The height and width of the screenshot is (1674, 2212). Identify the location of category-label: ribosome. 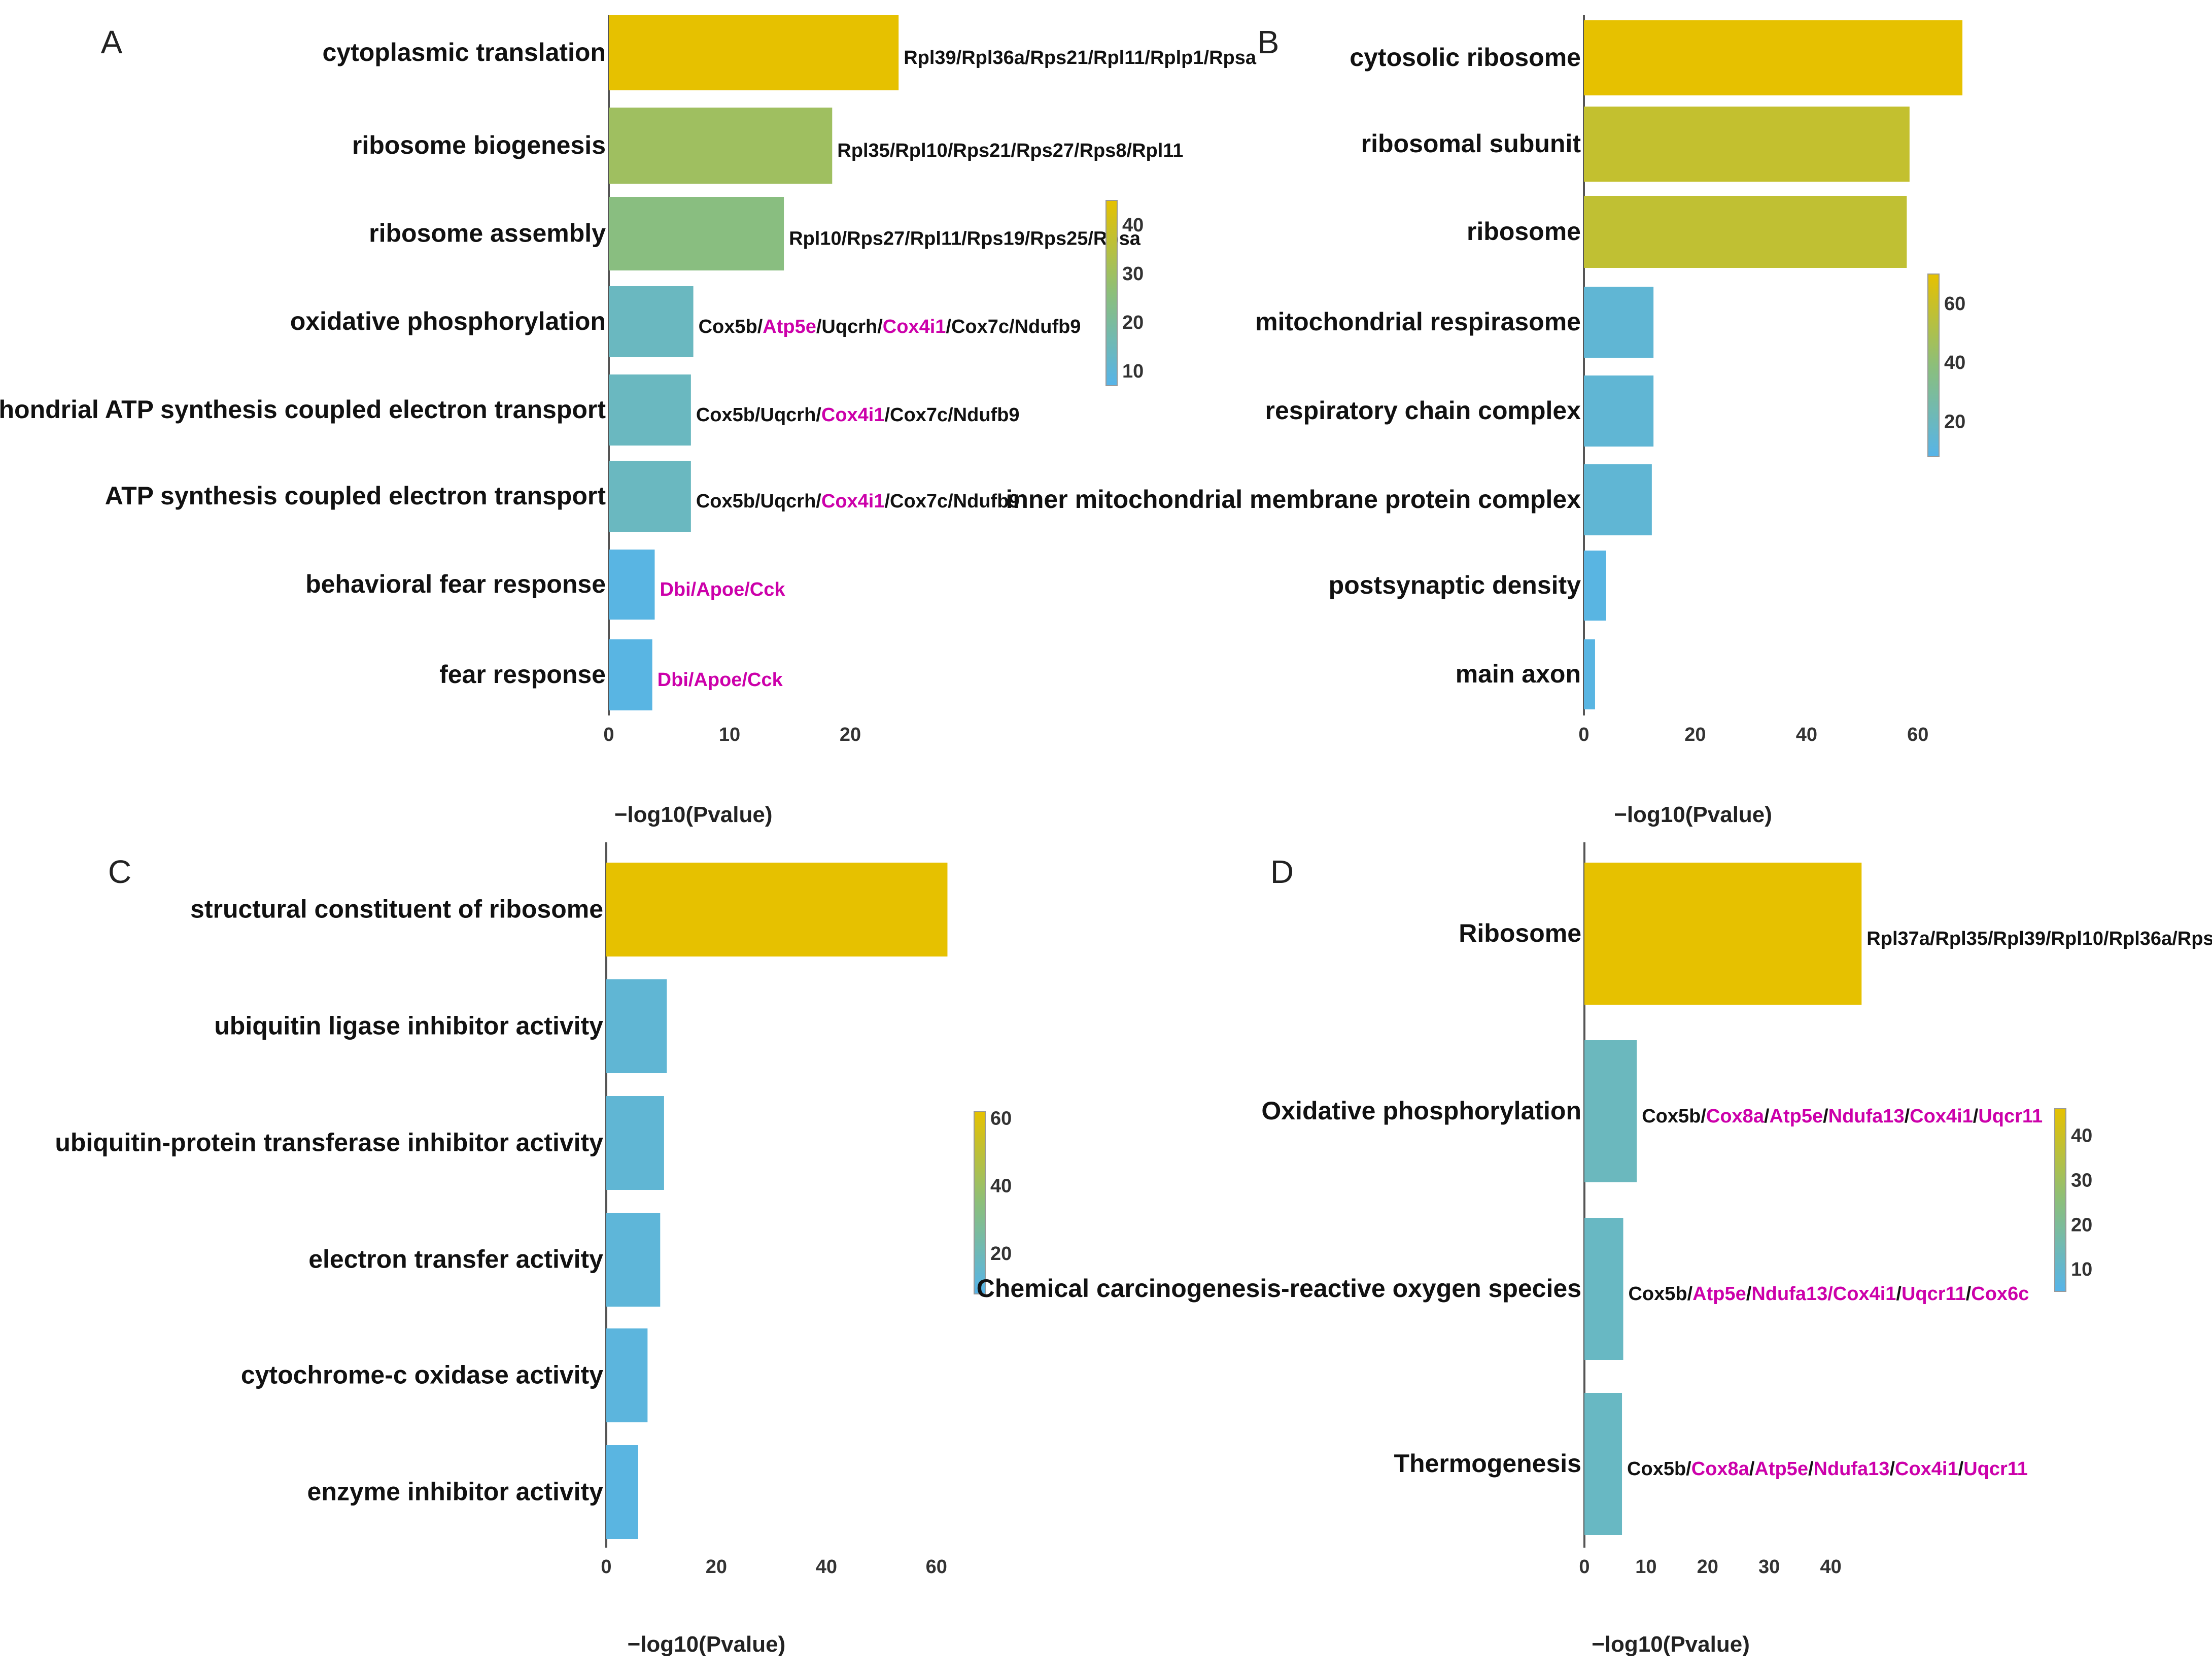
(1524, 231).